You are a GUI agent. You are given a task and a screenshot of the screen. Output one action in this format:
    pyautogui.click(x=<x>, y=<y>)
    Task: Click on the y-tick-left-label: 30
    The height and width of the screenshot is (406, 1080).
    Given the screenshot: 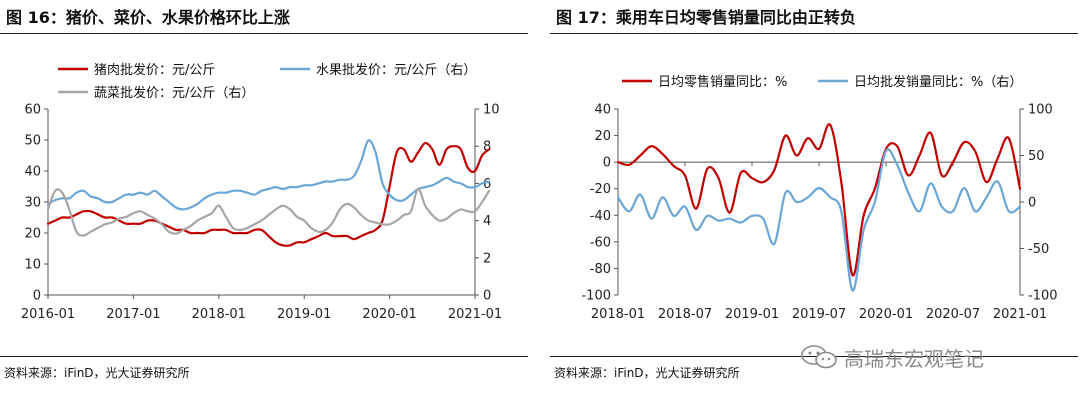 What is the action you would take?
    pyautogui.click(x=32, y=203)
    